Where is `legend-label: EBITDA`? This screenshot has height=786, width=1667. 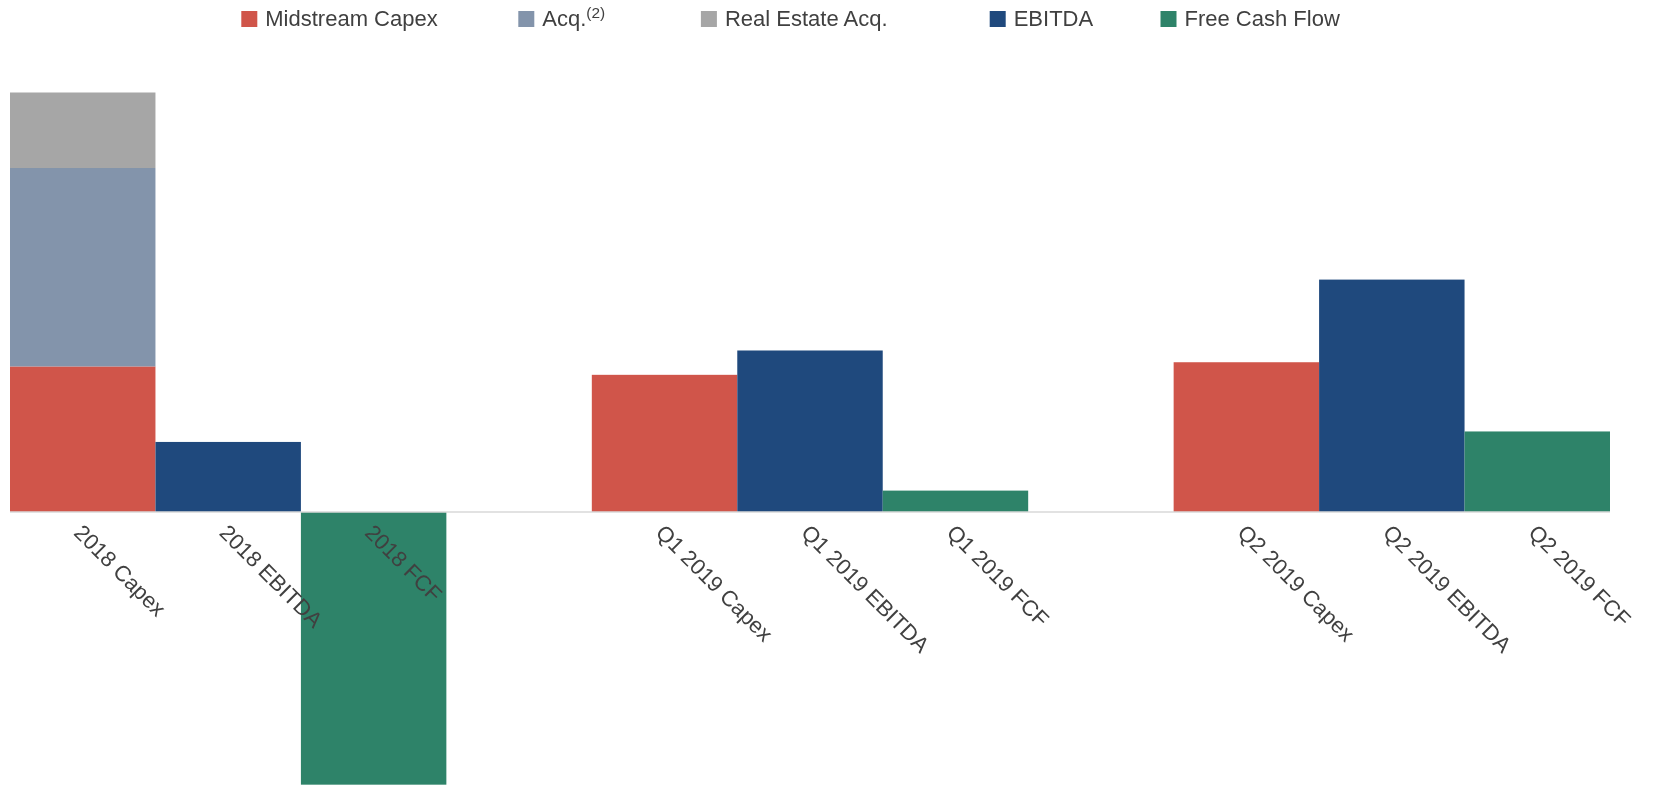 legend-label: EBITDA is located at coordinates (1053, 18).